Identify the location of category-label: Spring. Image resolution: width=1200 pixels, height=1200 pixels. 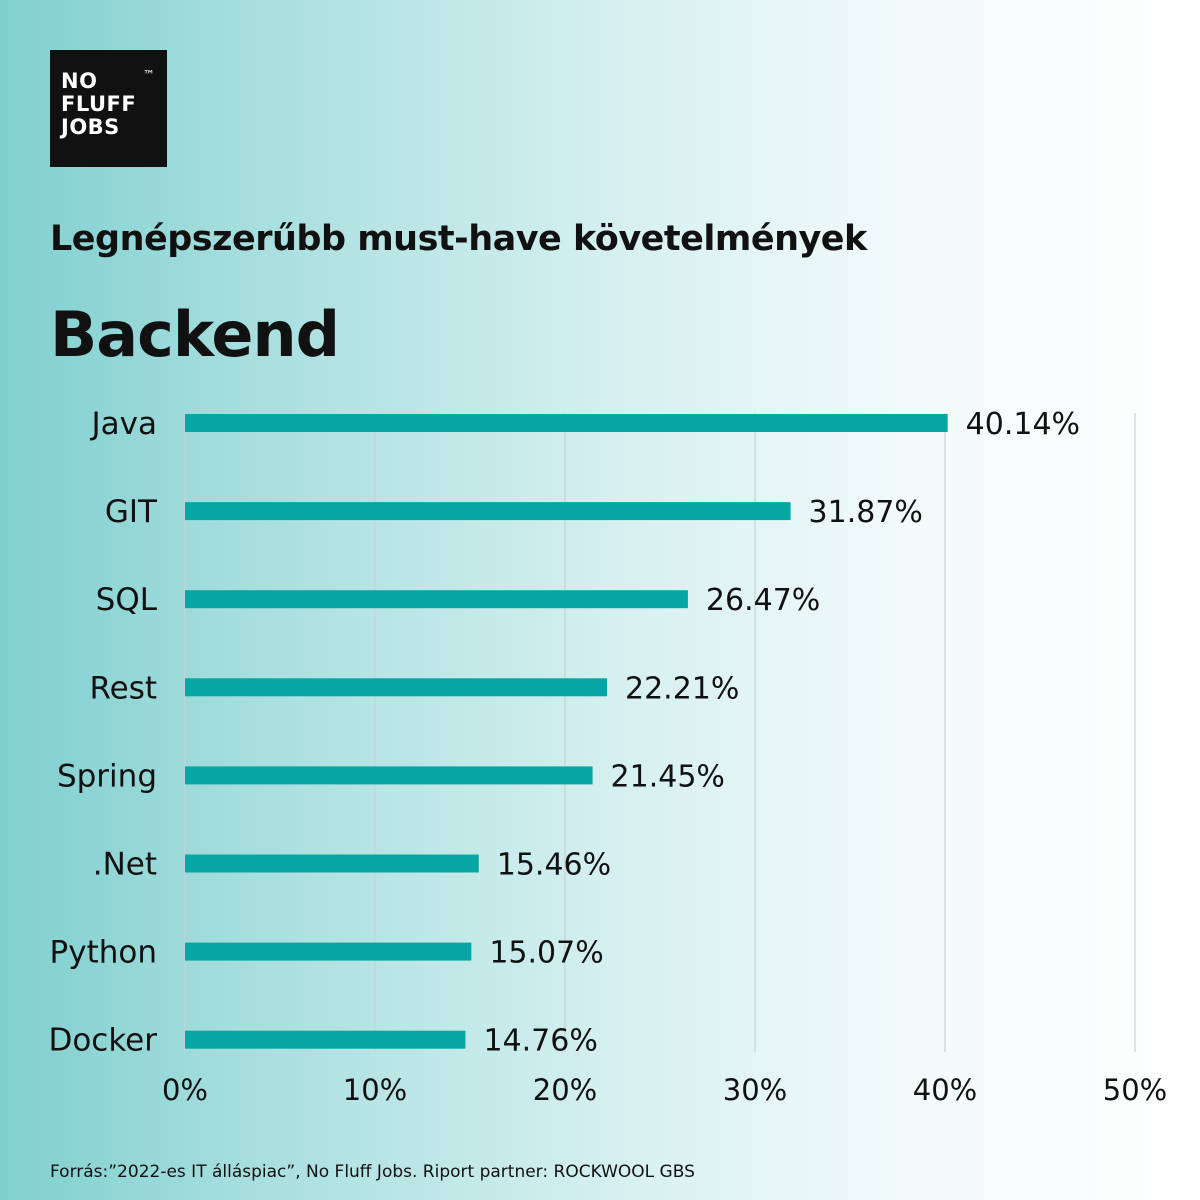
(107, 776).